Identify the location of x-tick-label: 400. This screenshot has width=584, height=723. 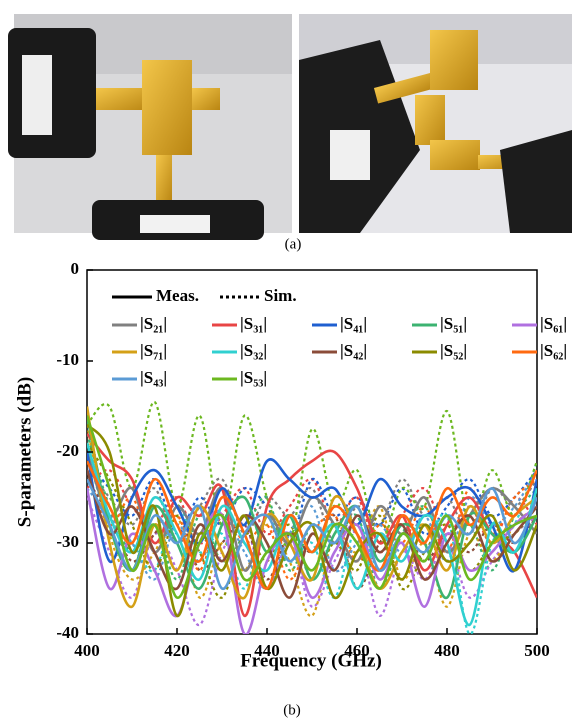
(87, 650).